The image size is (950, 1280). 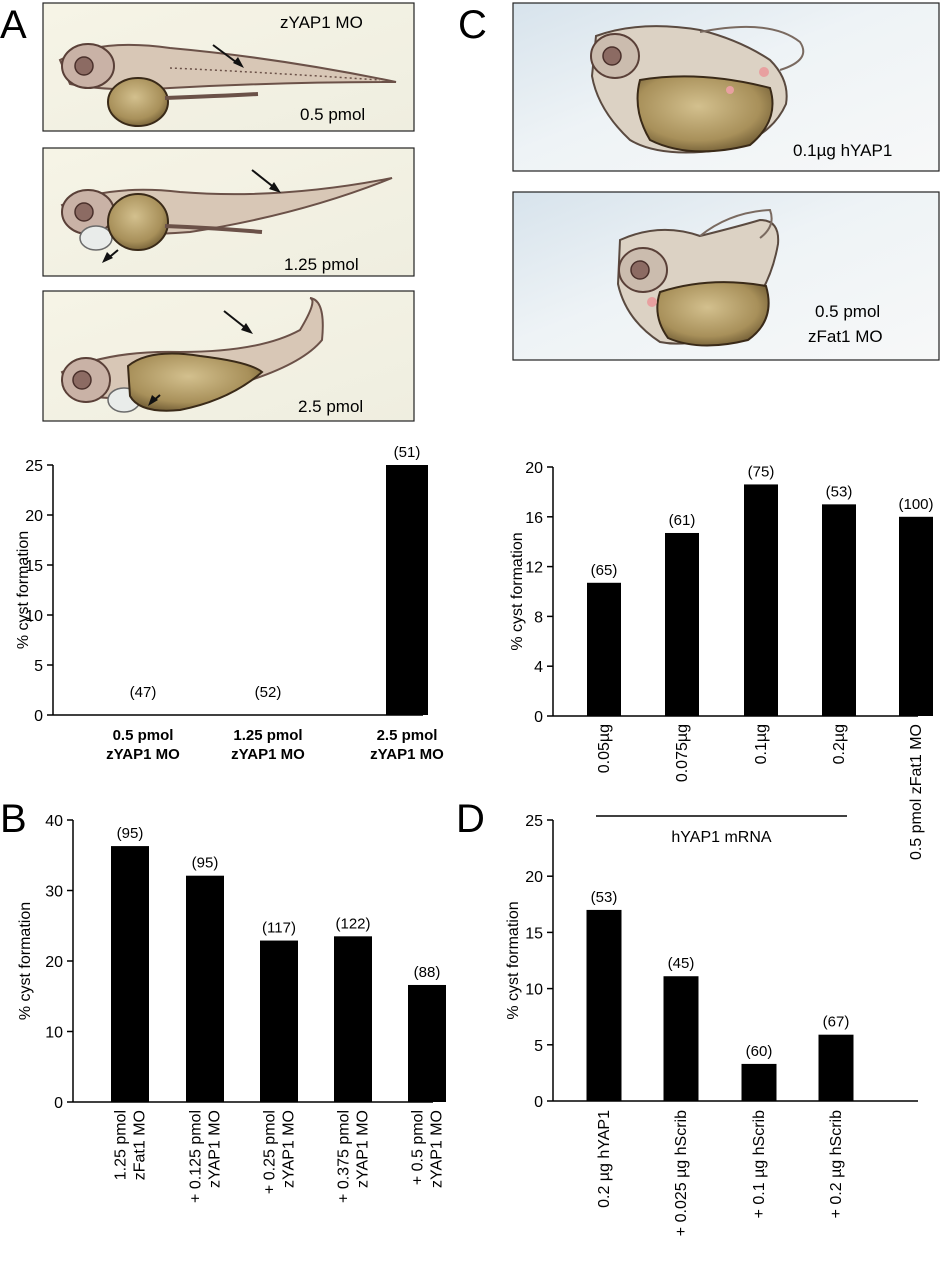 What do you see at coordinates (143, 735) in the screenshot?
I see `x-tick-label: 0.5 pmol` at bounding box center [143, 735].